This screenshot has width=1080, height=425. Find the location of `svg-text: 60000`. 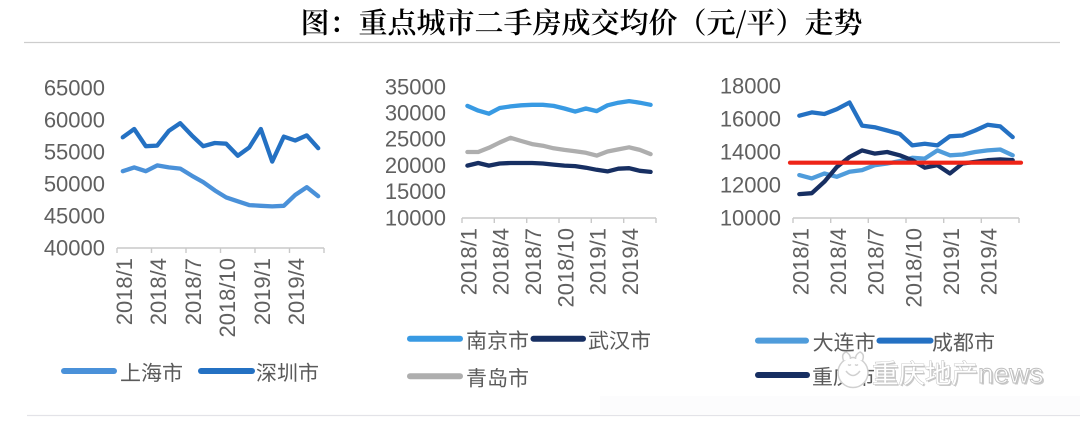

svg-text: 60000 is located at coordinates (74, 119).